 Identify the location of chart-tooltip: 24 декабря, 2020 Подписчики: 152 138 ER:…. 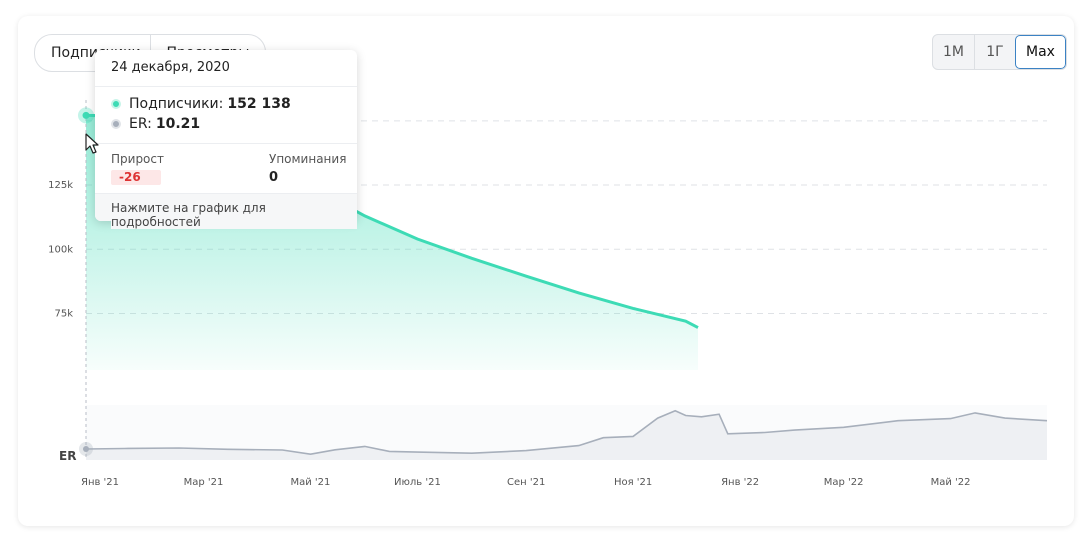
(226, 139).